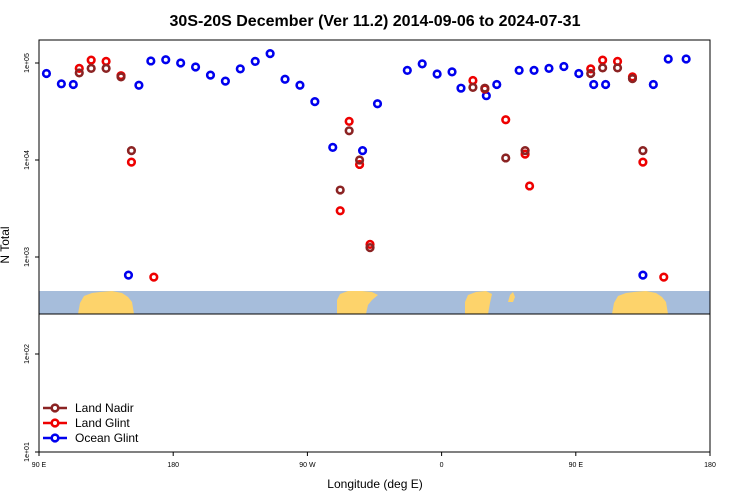 Image resolution: width=750 pixels, height=500 pixels. What do you see at coordinates (55, 423) in the screenshot?
I see `legend-marker-land-glint` at bounding box center [55, 423].